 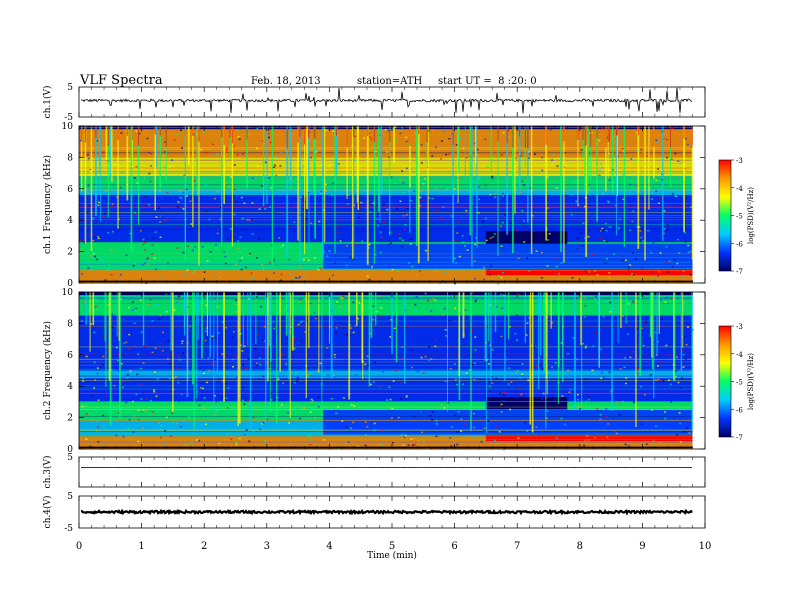 I want to click on y-tick-label: 8, so click(x=70, y=324).